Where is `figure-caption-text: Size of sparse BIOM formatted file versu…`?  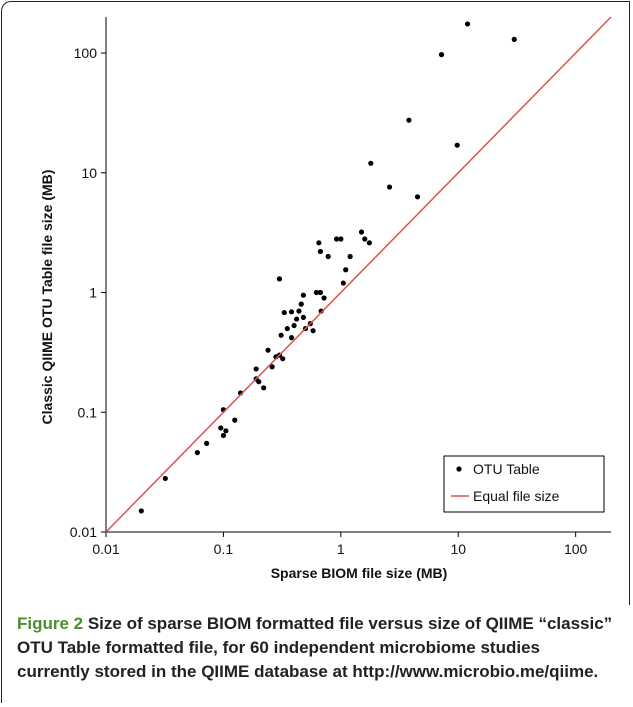 figure-caption-text: Size of sparse BIOM formatted file versu… is located at coordinates (315, 647).